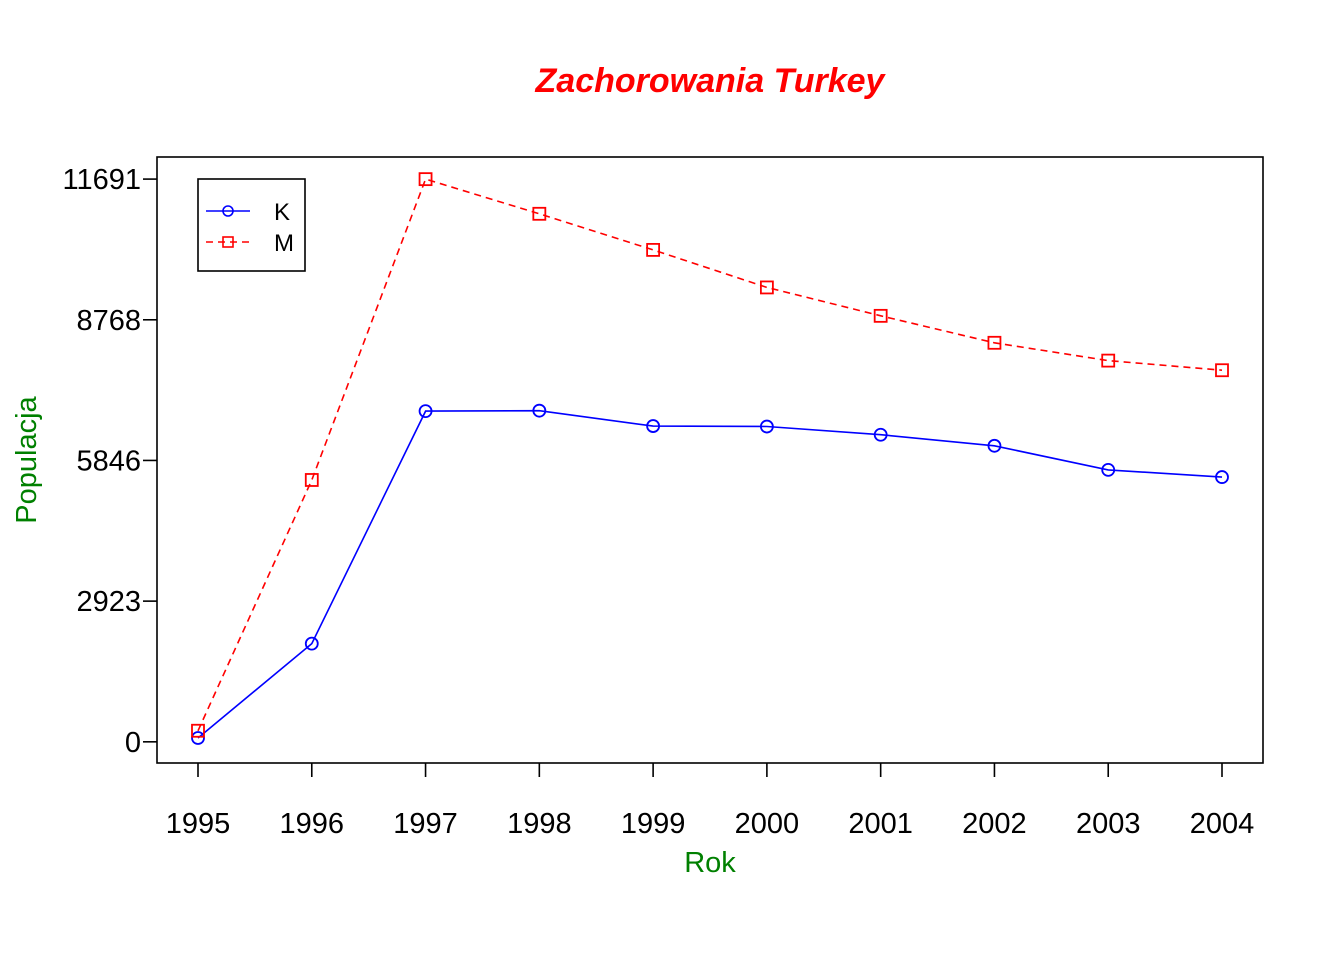 This screenshot has height=960, width=1344. What do you see at coordinates (133, 743) in the screenshot?
I see `y-tick-label: 0` at bounding box center [133, 743].